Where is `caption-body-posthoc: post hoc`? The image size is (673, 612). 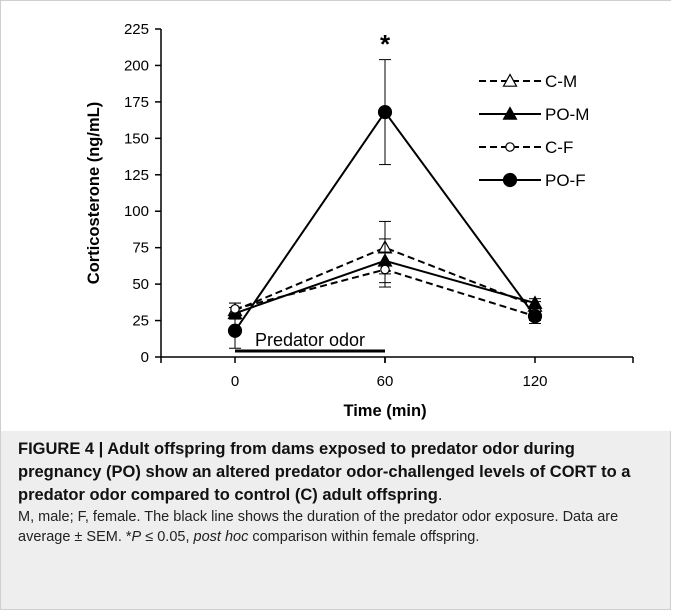
caption-body-posthoc: post hoc is located at coordinates (221, 537).